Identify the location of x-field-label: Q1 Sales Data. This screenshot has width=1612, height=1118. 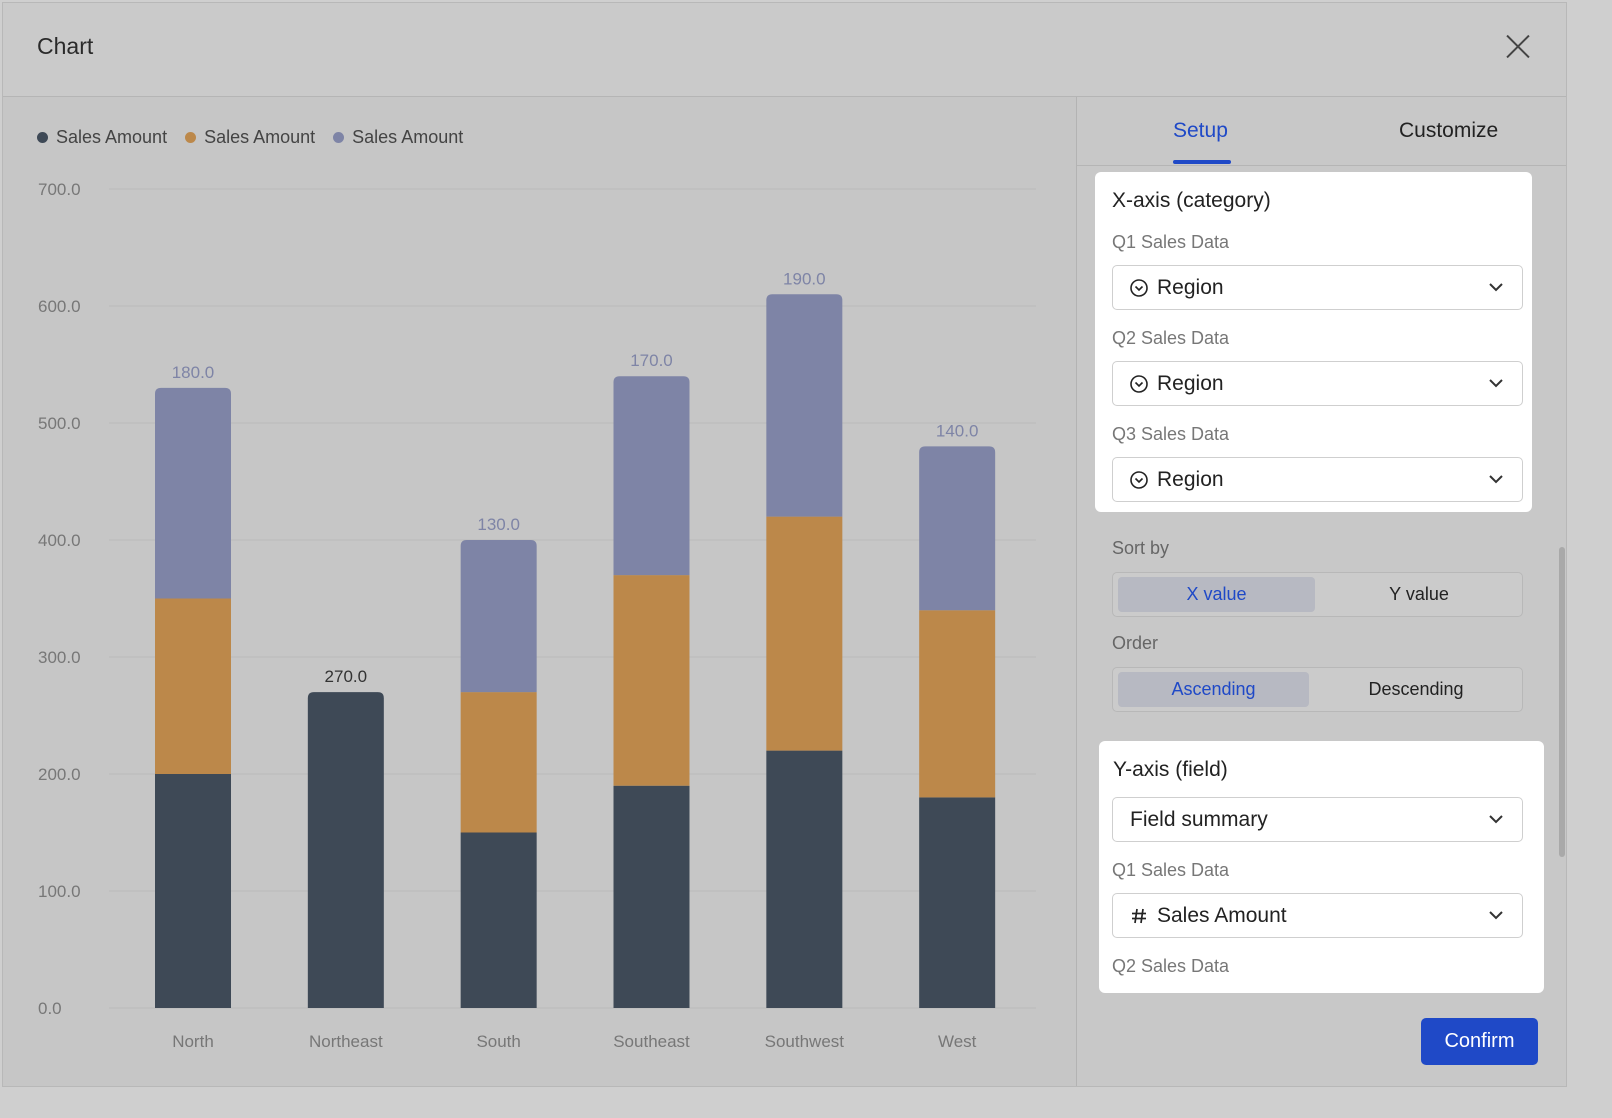
(1171, 242).